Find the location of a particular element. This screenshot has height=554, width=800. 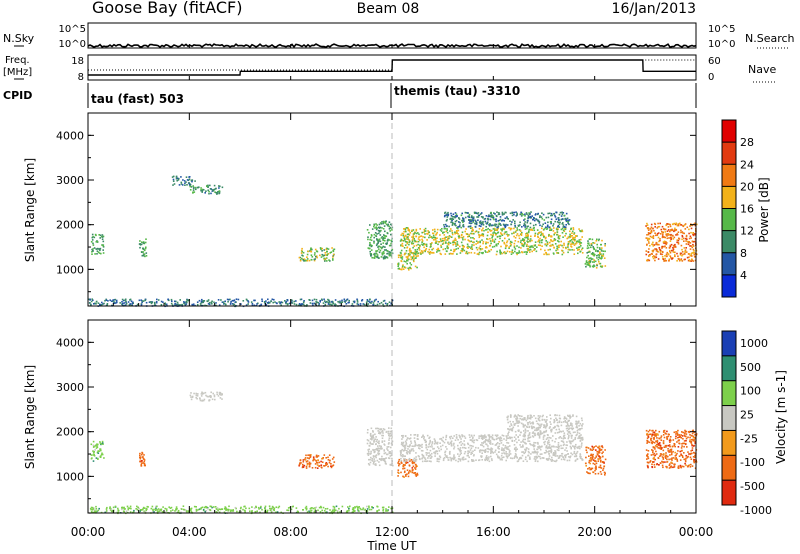

nave-label: Nave is located at coordinates (762, 69).